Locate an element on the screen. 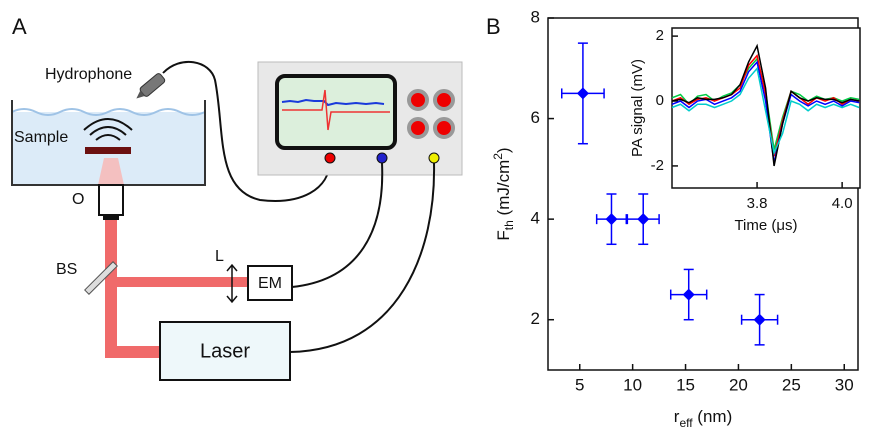 The height and width of the screenshot is (435, 869). knobs is located at coordinates (431, 114).